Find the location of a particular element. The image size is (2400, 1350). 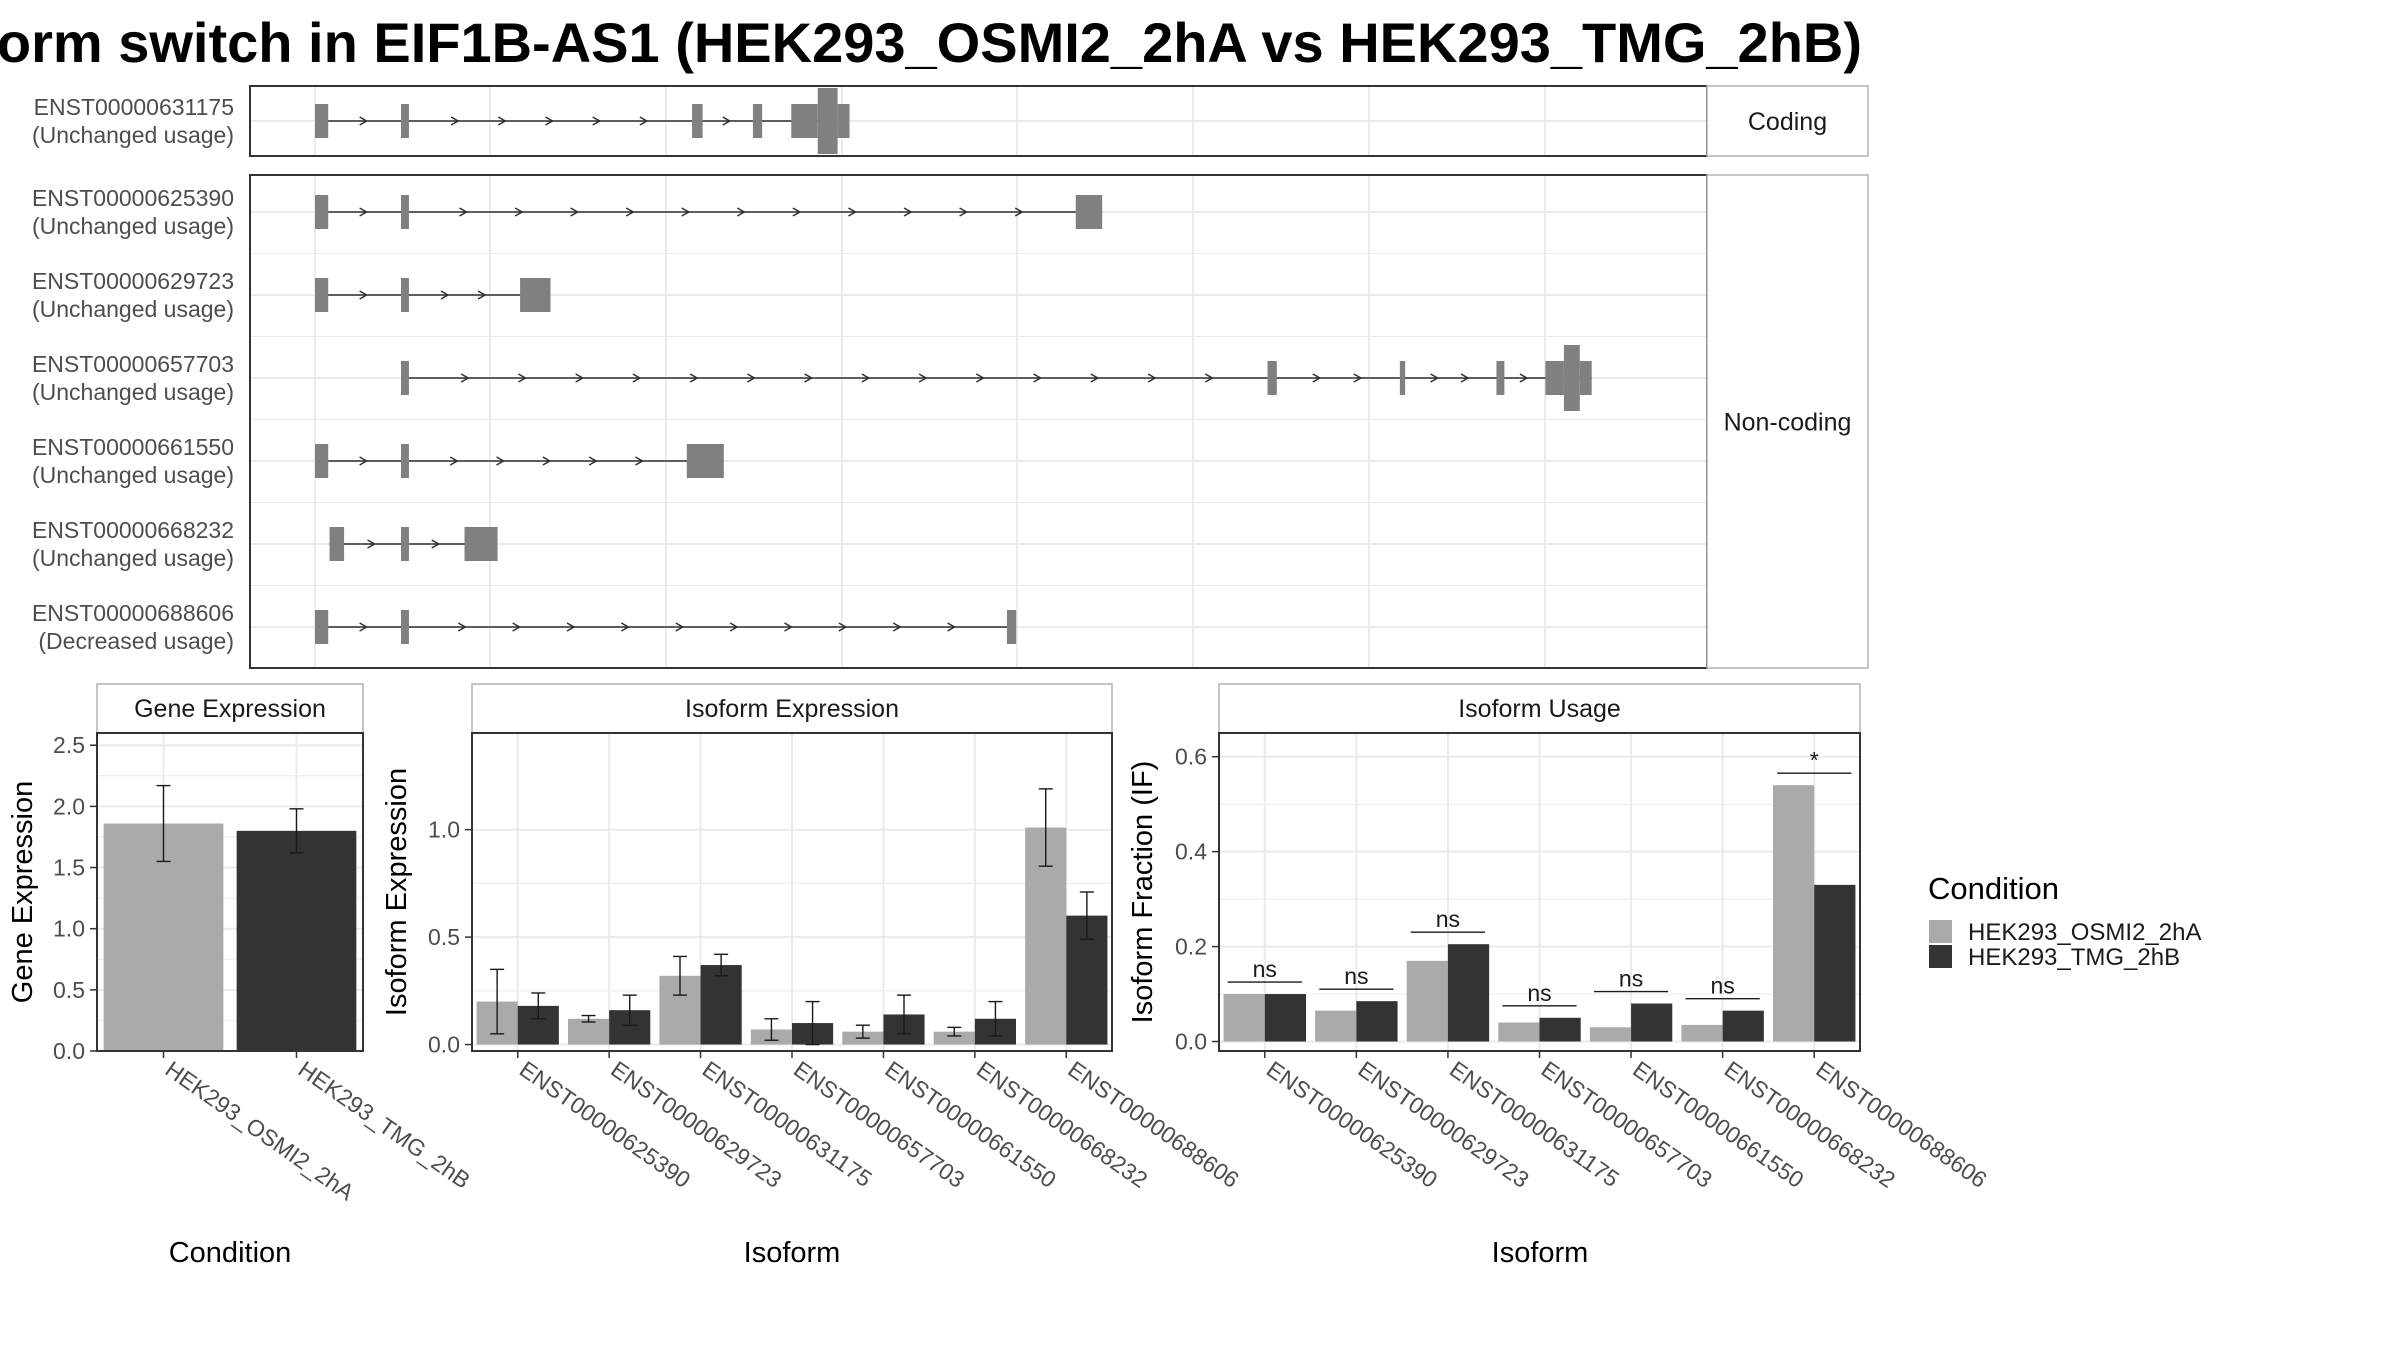

x-tick-label: ENST00000657703 is located at coordinates (1627, 1124).